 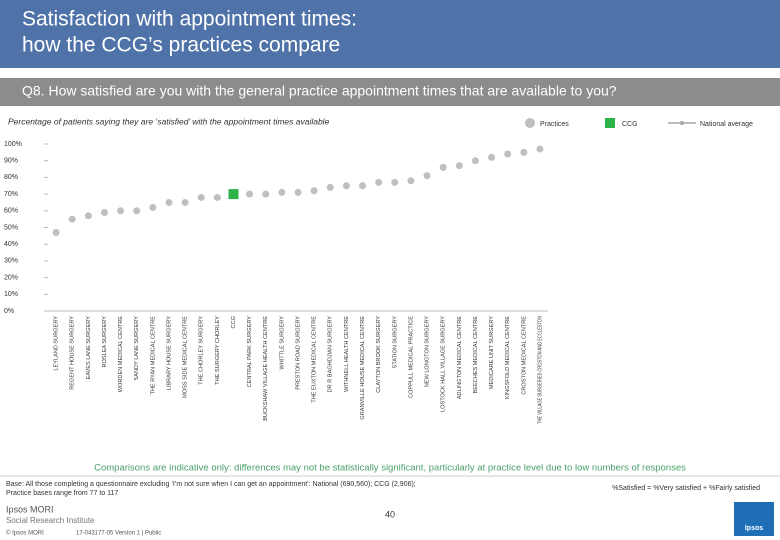 What do you see at coordinates (347, 354) in the screenshot?
I see `x-tick-label: WITHNELL HEALTH CENTRE` at bounding box center [347, 354].